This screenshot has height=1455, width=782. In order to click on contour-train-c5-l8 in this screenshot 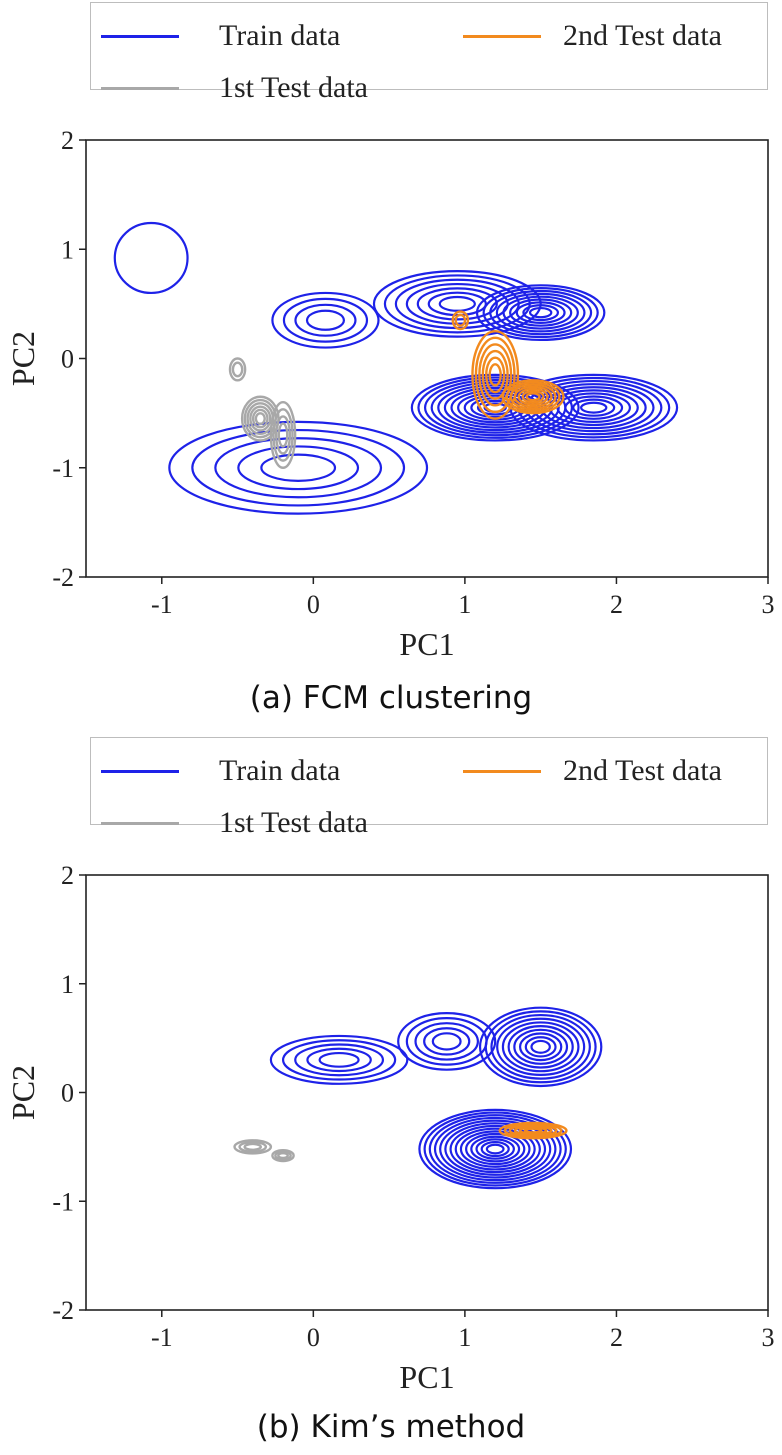, I will do `click(594, 407)`.